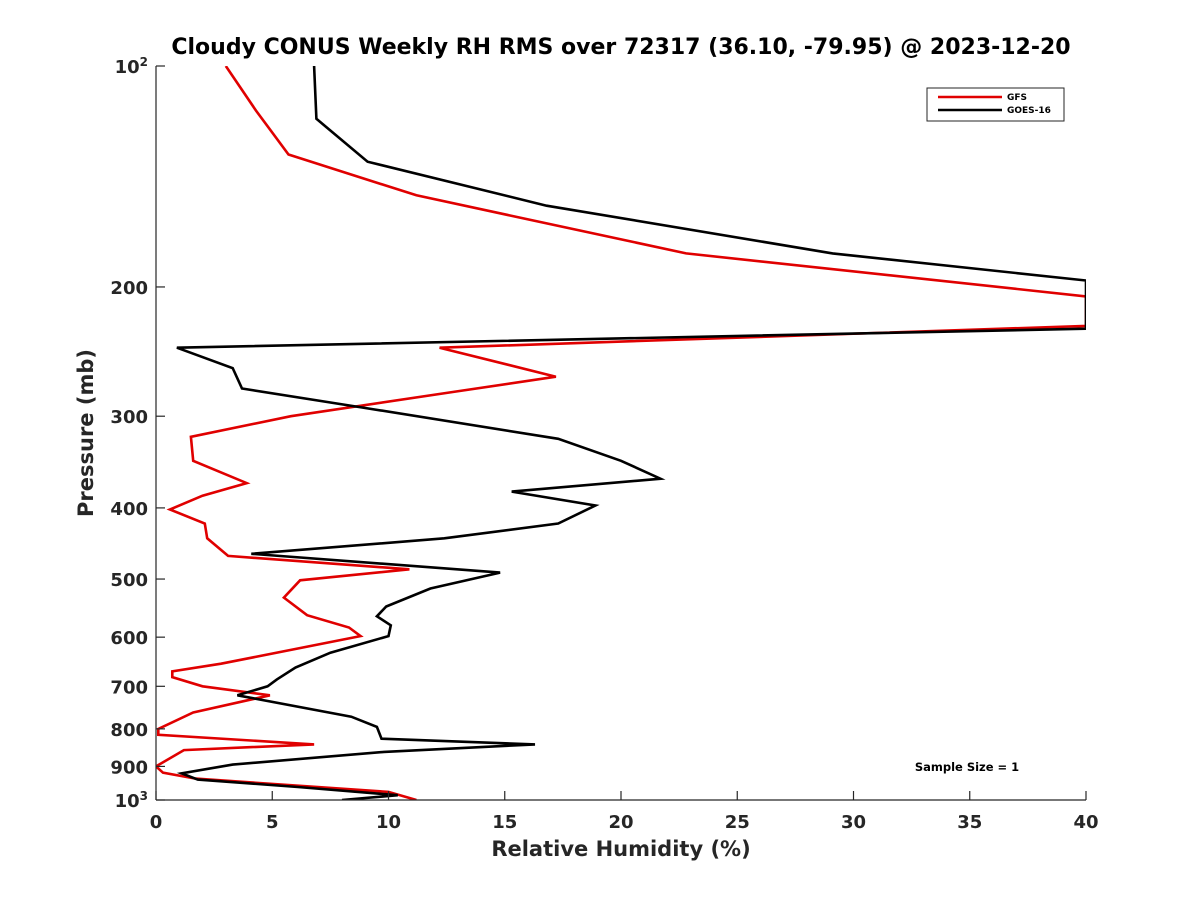  I want to click on x-tick-label: 30, so click(853, 822).